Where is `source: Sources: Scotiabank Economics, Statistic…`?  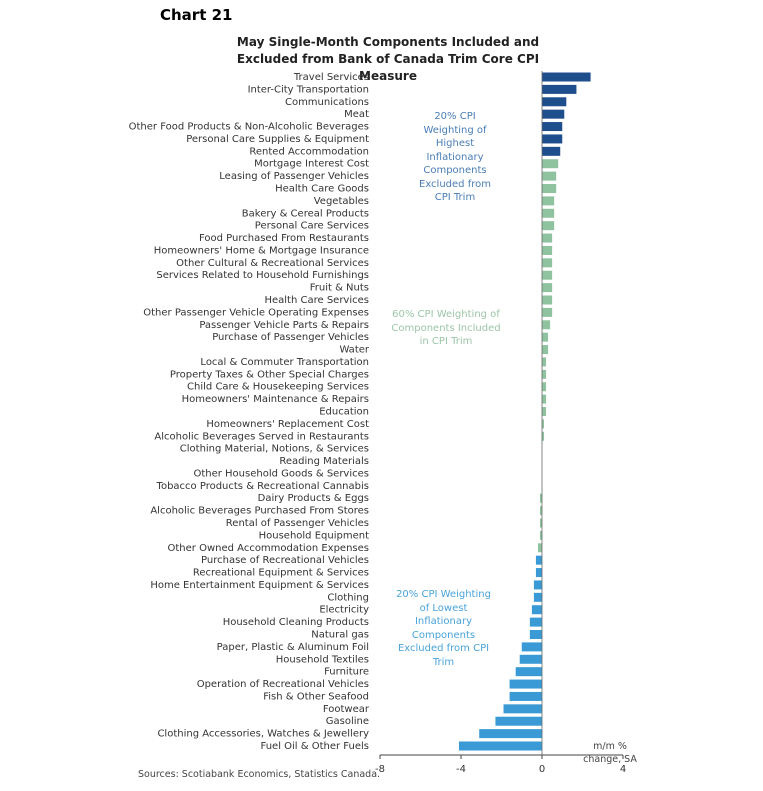
source: Sources: Scotiabank Economics, Statistic… is located at coordinates (259, 774).